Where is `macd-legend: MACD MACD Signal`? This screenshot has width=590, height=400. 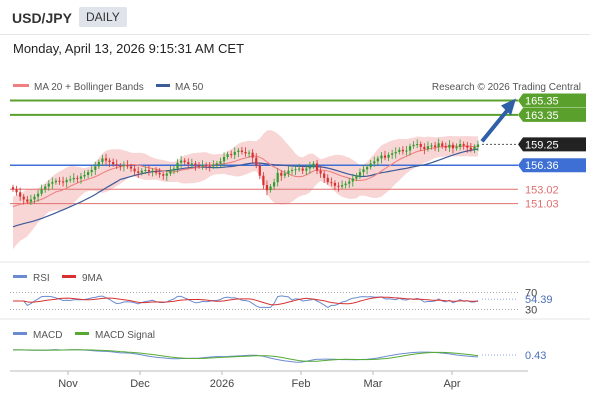
macd-legend: MACD MACD Signal is located at coordinates (84, 335).